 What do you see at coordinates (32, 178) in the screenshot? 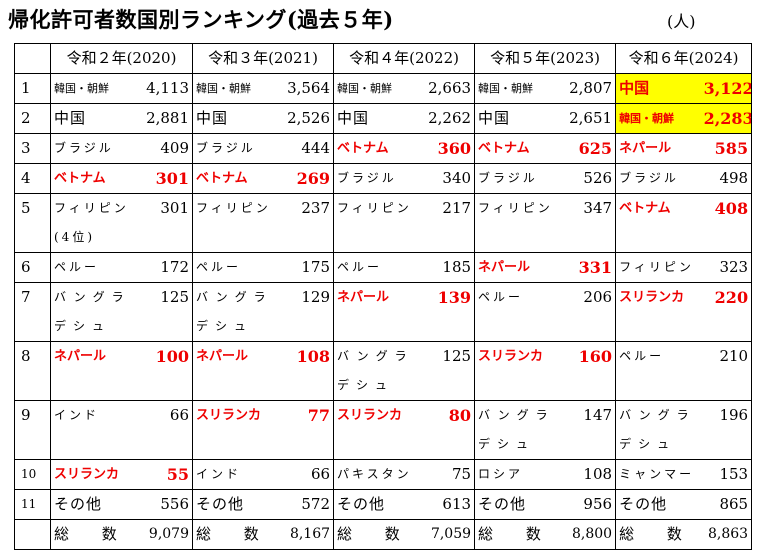
I see `rank-cell: 4` at bounding box center [32, 178].